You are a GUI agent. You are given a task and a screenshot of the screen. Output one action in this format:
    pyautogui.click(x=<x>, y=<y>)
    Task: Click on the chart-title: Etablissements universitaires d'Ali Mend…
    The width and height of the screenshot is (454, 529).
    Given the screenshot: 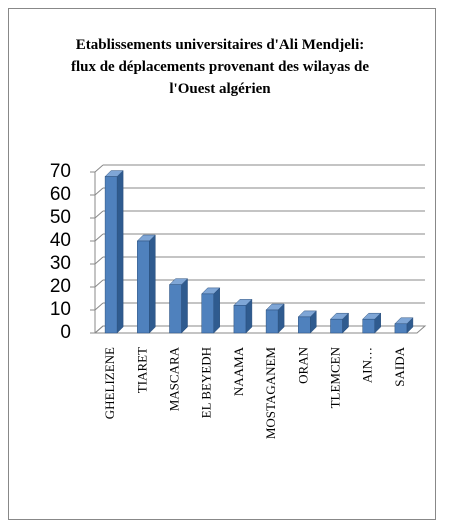 What is the action you would take?
    pyautogui.click(x=220, y=67)
    